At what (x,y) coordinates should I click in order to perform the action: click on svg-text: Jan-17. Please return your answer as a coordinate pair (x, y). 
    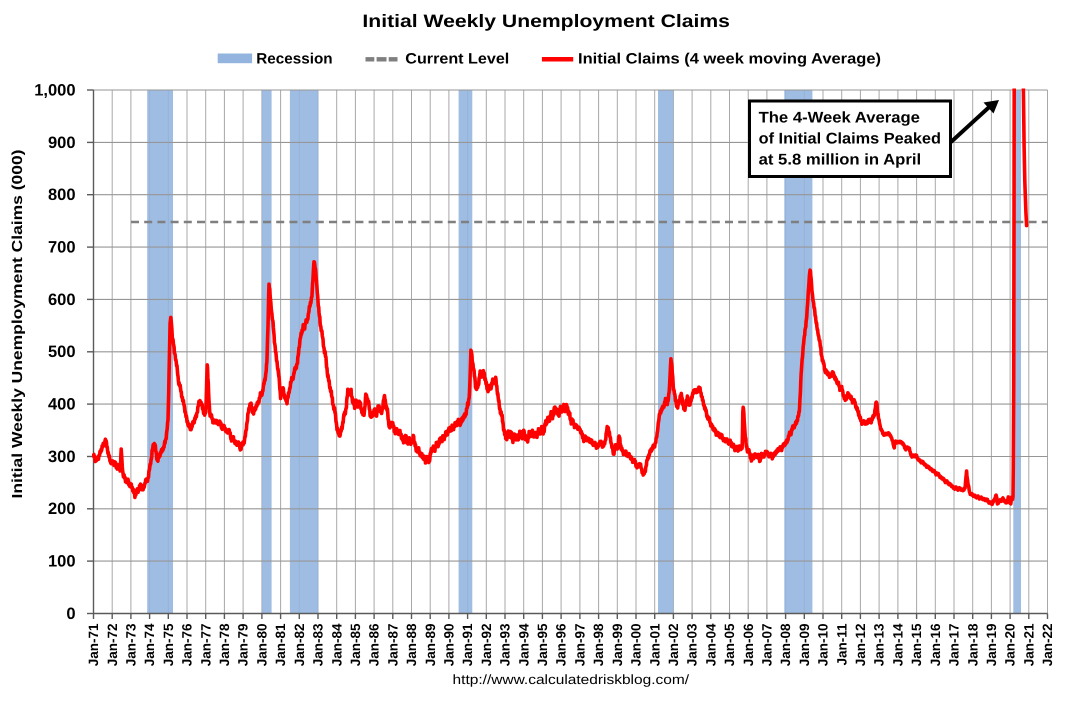
    Looking at the image, I should click on (954, 645).